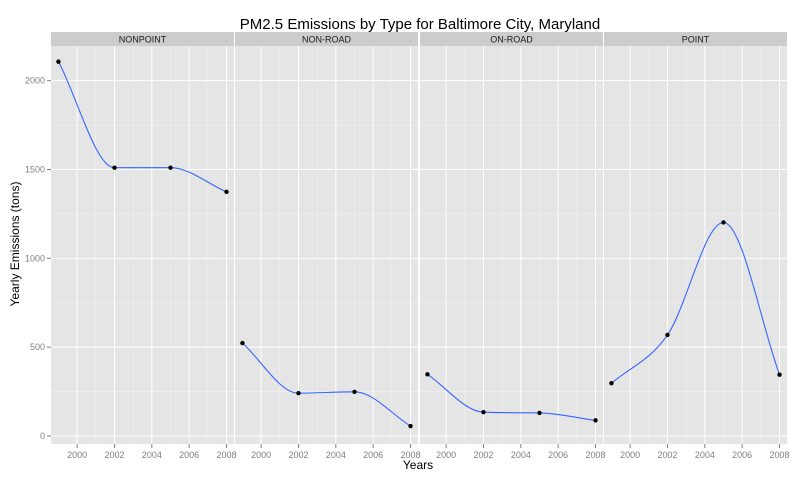 Image resolution: width=800 pixels, height=480 pixels. I want to click on facet-strip-label: ON-ROAD, so click(511, 40).